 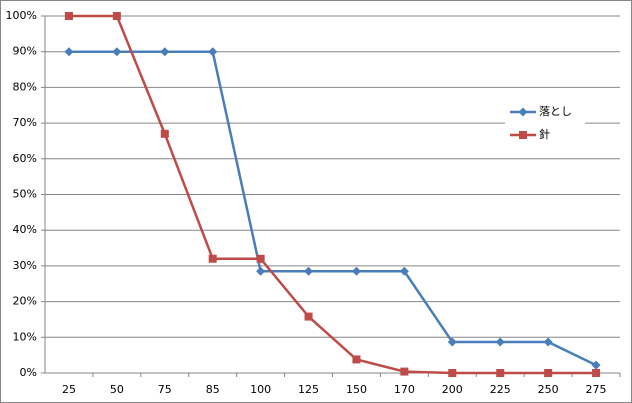 What do you see at coordinates (25, 158) in the screenshot?
I see `y-tick-label: 60%` at bounding box center [25, 158].